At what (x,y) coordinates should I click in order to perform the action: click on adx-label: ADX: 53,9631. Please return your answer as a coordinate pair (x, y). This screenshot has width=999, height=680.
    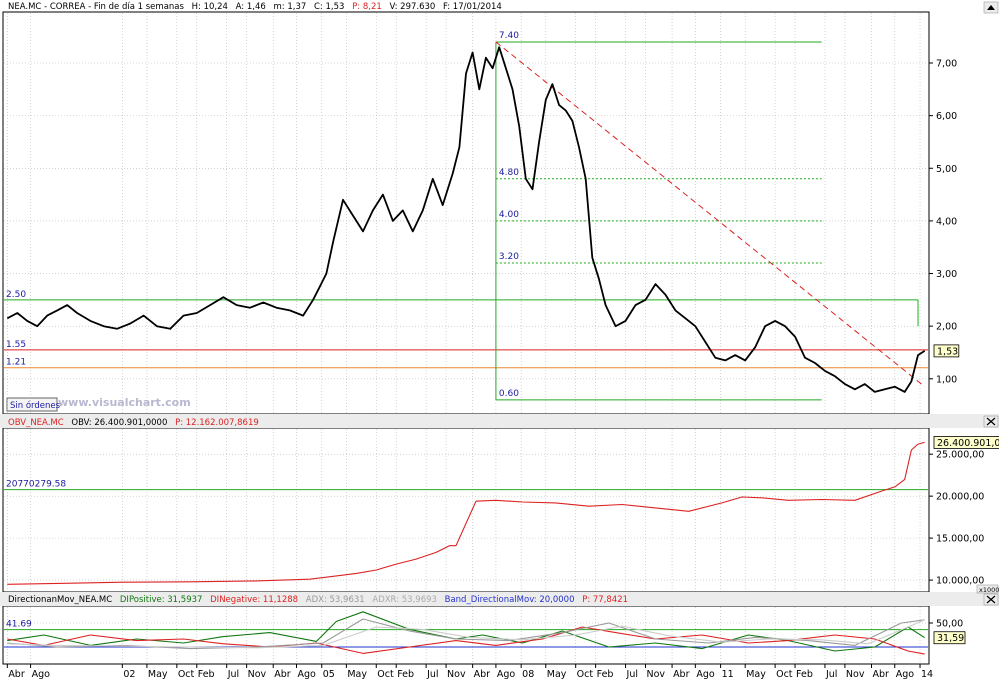
    Looking at the image, I should click on (335, 600).